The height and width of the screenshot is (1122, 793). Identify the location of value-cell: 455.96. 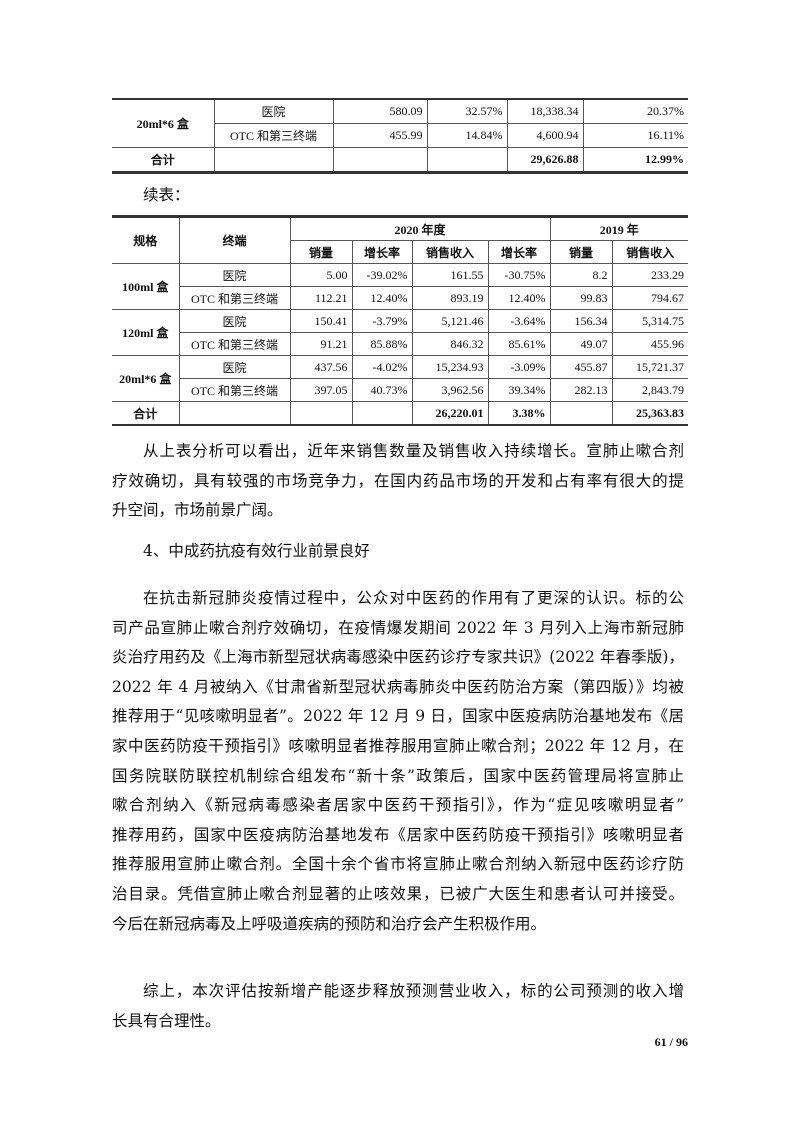
(649, 344).